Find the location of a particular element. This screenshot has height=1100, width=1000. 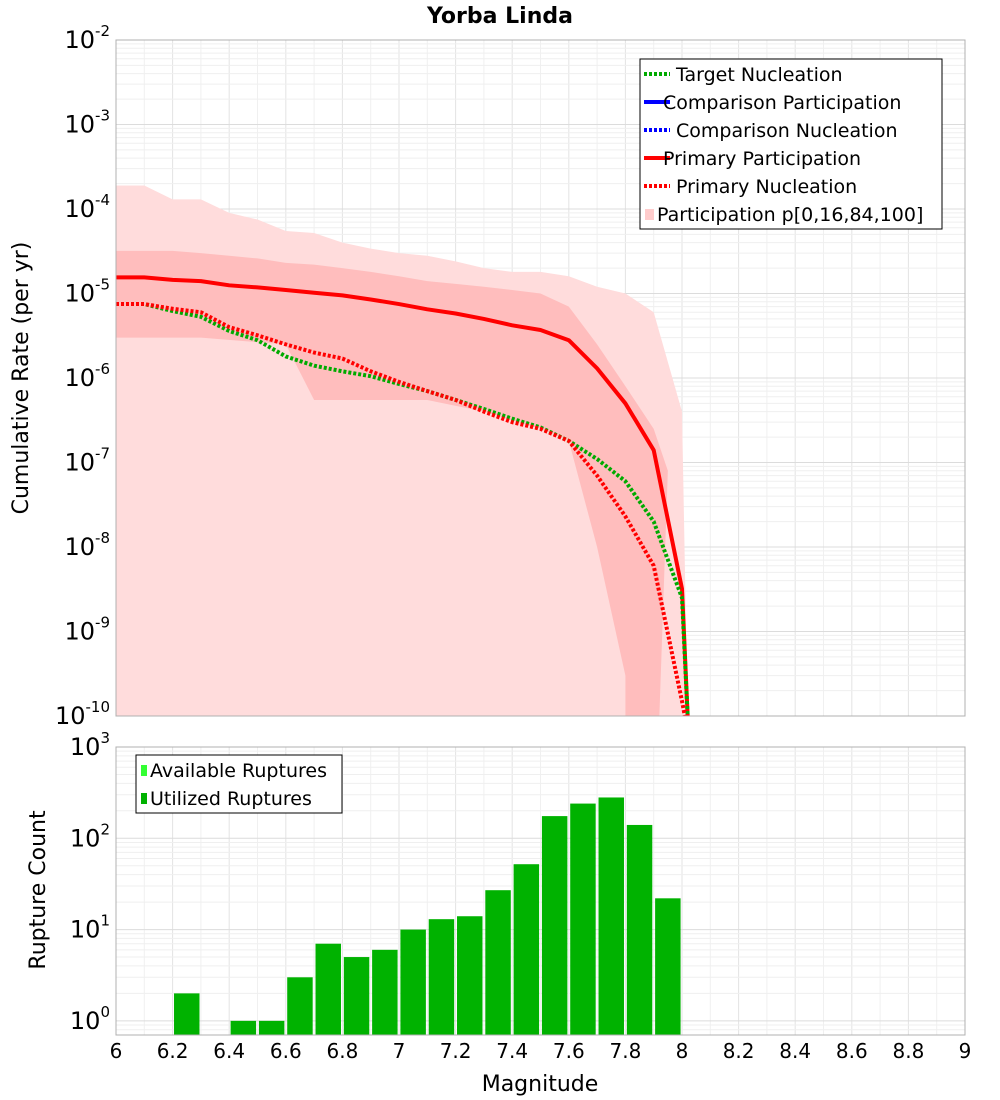

y-tick-label-bottom: 10¹ is located at coordinates (90, 928).